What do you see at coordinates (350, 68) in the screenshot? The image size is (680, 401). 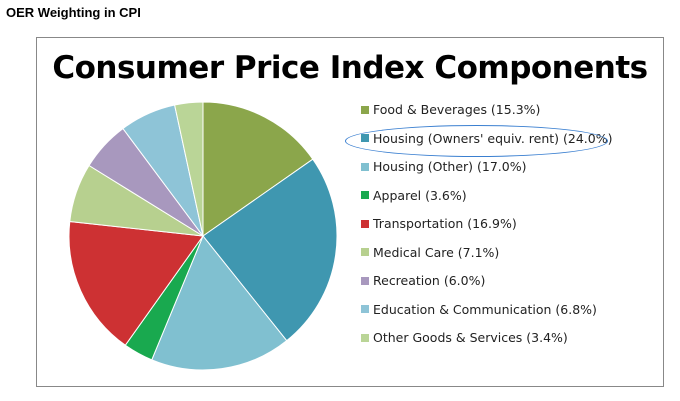 I see `chart-title: Consumer Price Index Components` at bounding box center [350, 68].